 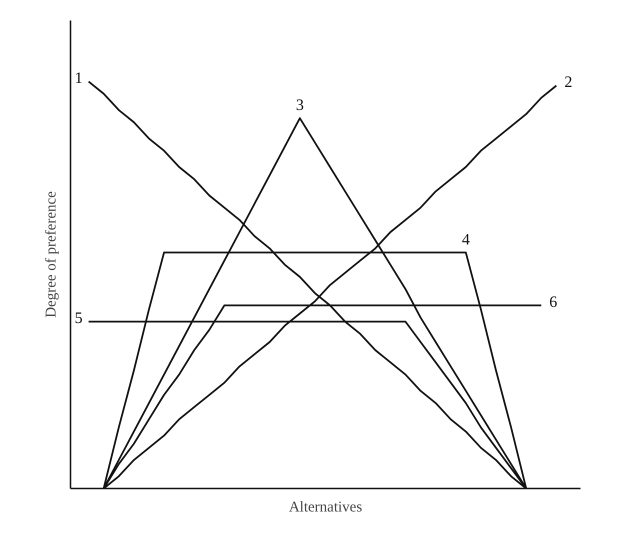 I want to click on y-axis-title: Degree of preference, so click(x=52, y=254).